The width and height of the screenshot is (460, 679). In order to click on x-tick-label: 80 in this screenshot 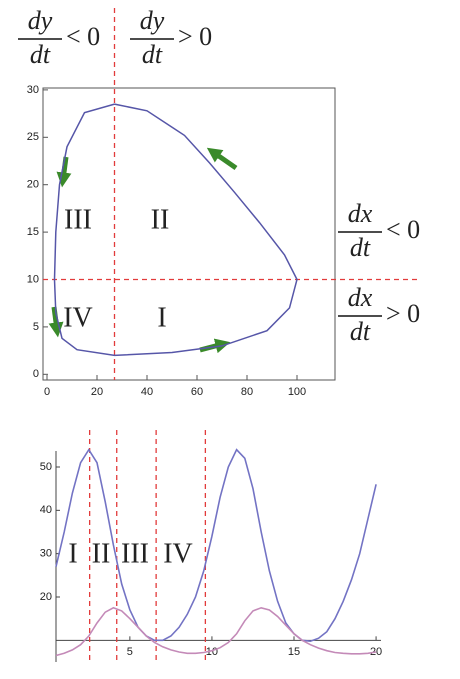, I will do `click(247, 392)`.